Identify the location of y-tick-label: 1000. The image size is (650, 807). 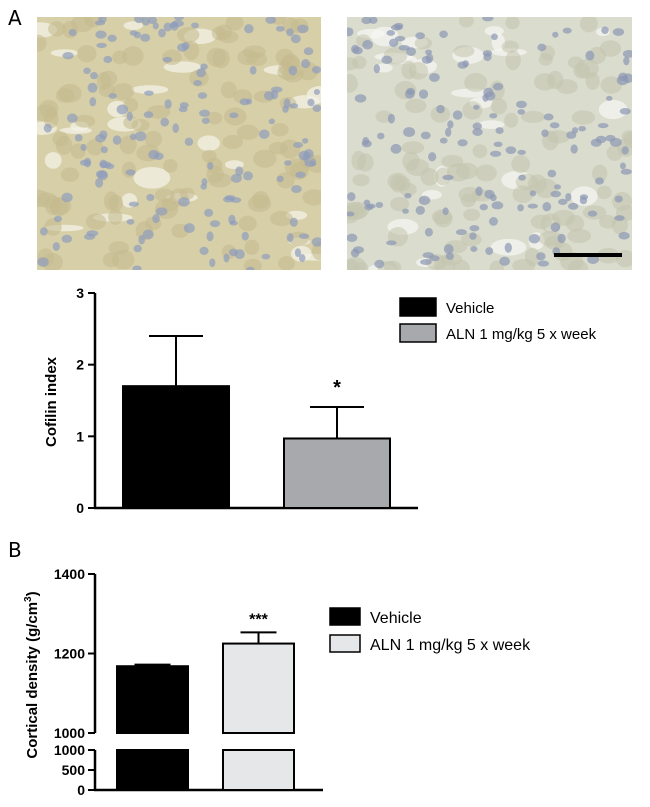
(69, 733).